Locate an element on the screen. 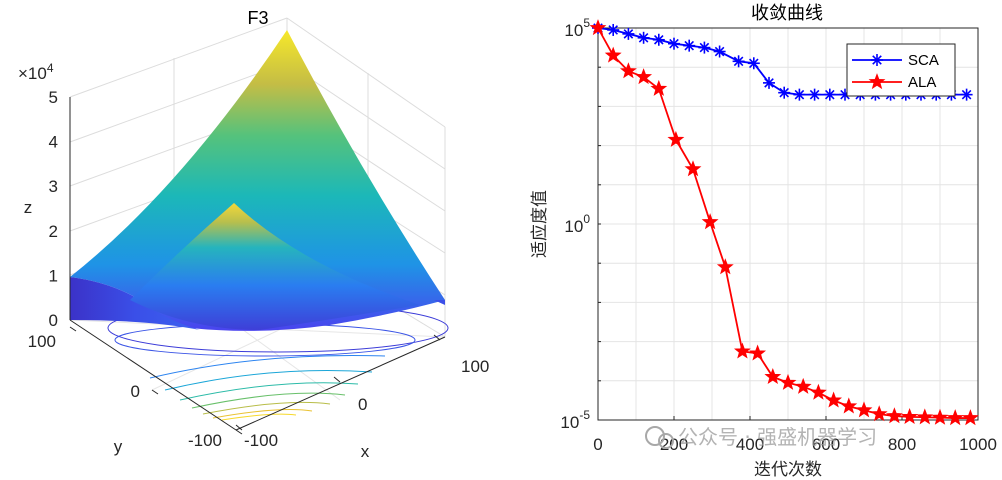 The image size is (1002, 480). z-axis: 0 1 2 3 4 5 is located at coordinates (60, 209).